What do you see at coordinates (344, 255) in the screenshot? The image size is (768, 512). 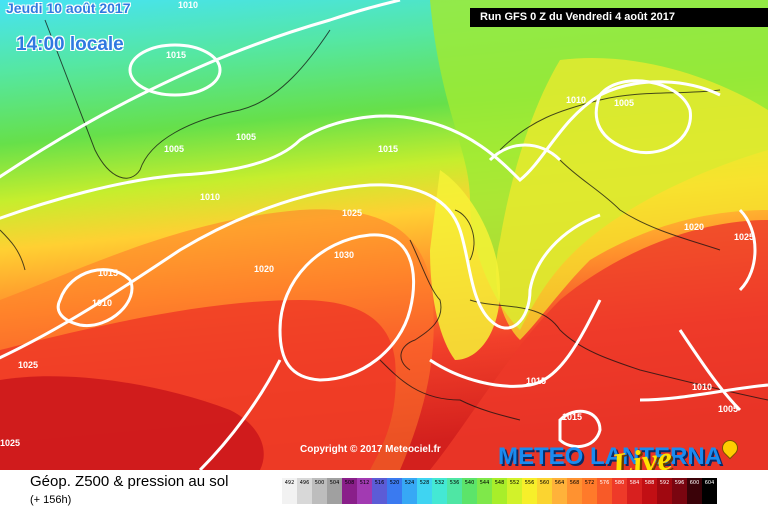 I see `isobar-label: 1030` at bounding box center [344, 255].